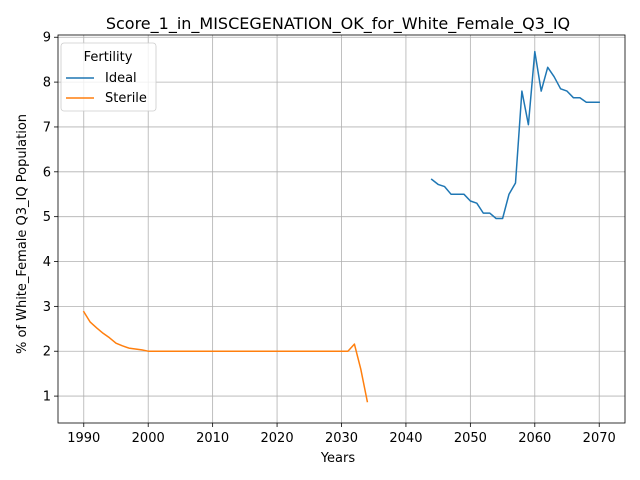  Describe the element at coordinates (277, 438) in the screenshot. I see `x-tick-label: 2020` at that location.